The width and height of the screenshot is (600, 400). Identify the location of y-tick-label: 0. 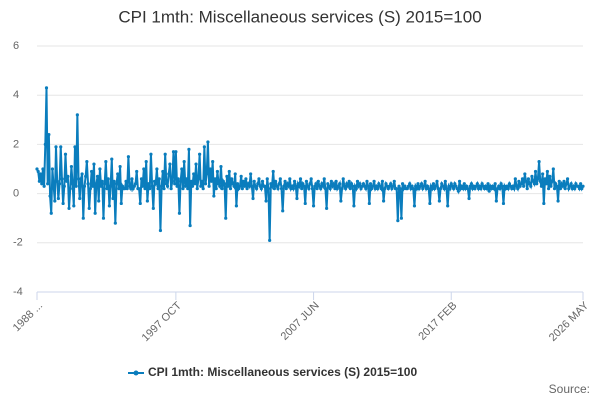
(16, 194).